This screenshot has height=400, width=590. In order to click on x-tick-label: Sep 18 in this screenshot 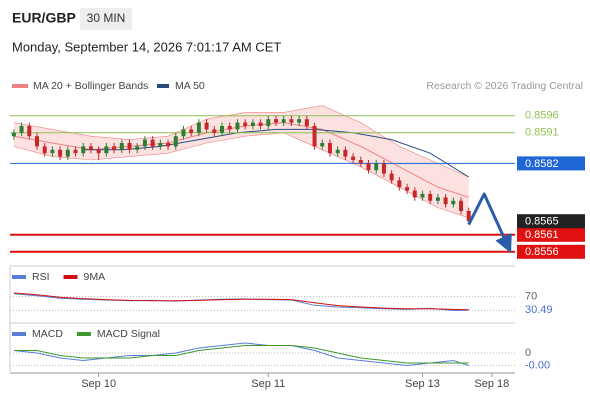, I will do `click(491, 384)`.